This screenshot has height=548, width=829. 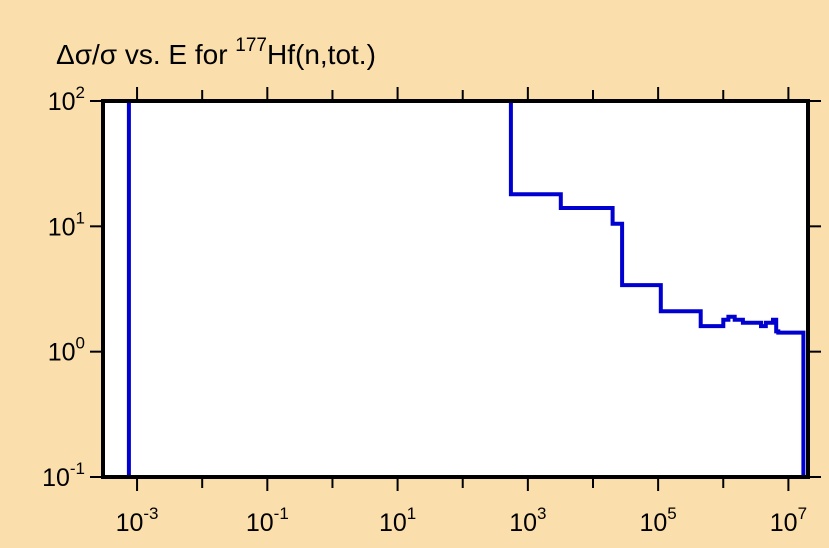 I want to click on y-tick-label: 10⁻¹, so click(x=63, y=475).